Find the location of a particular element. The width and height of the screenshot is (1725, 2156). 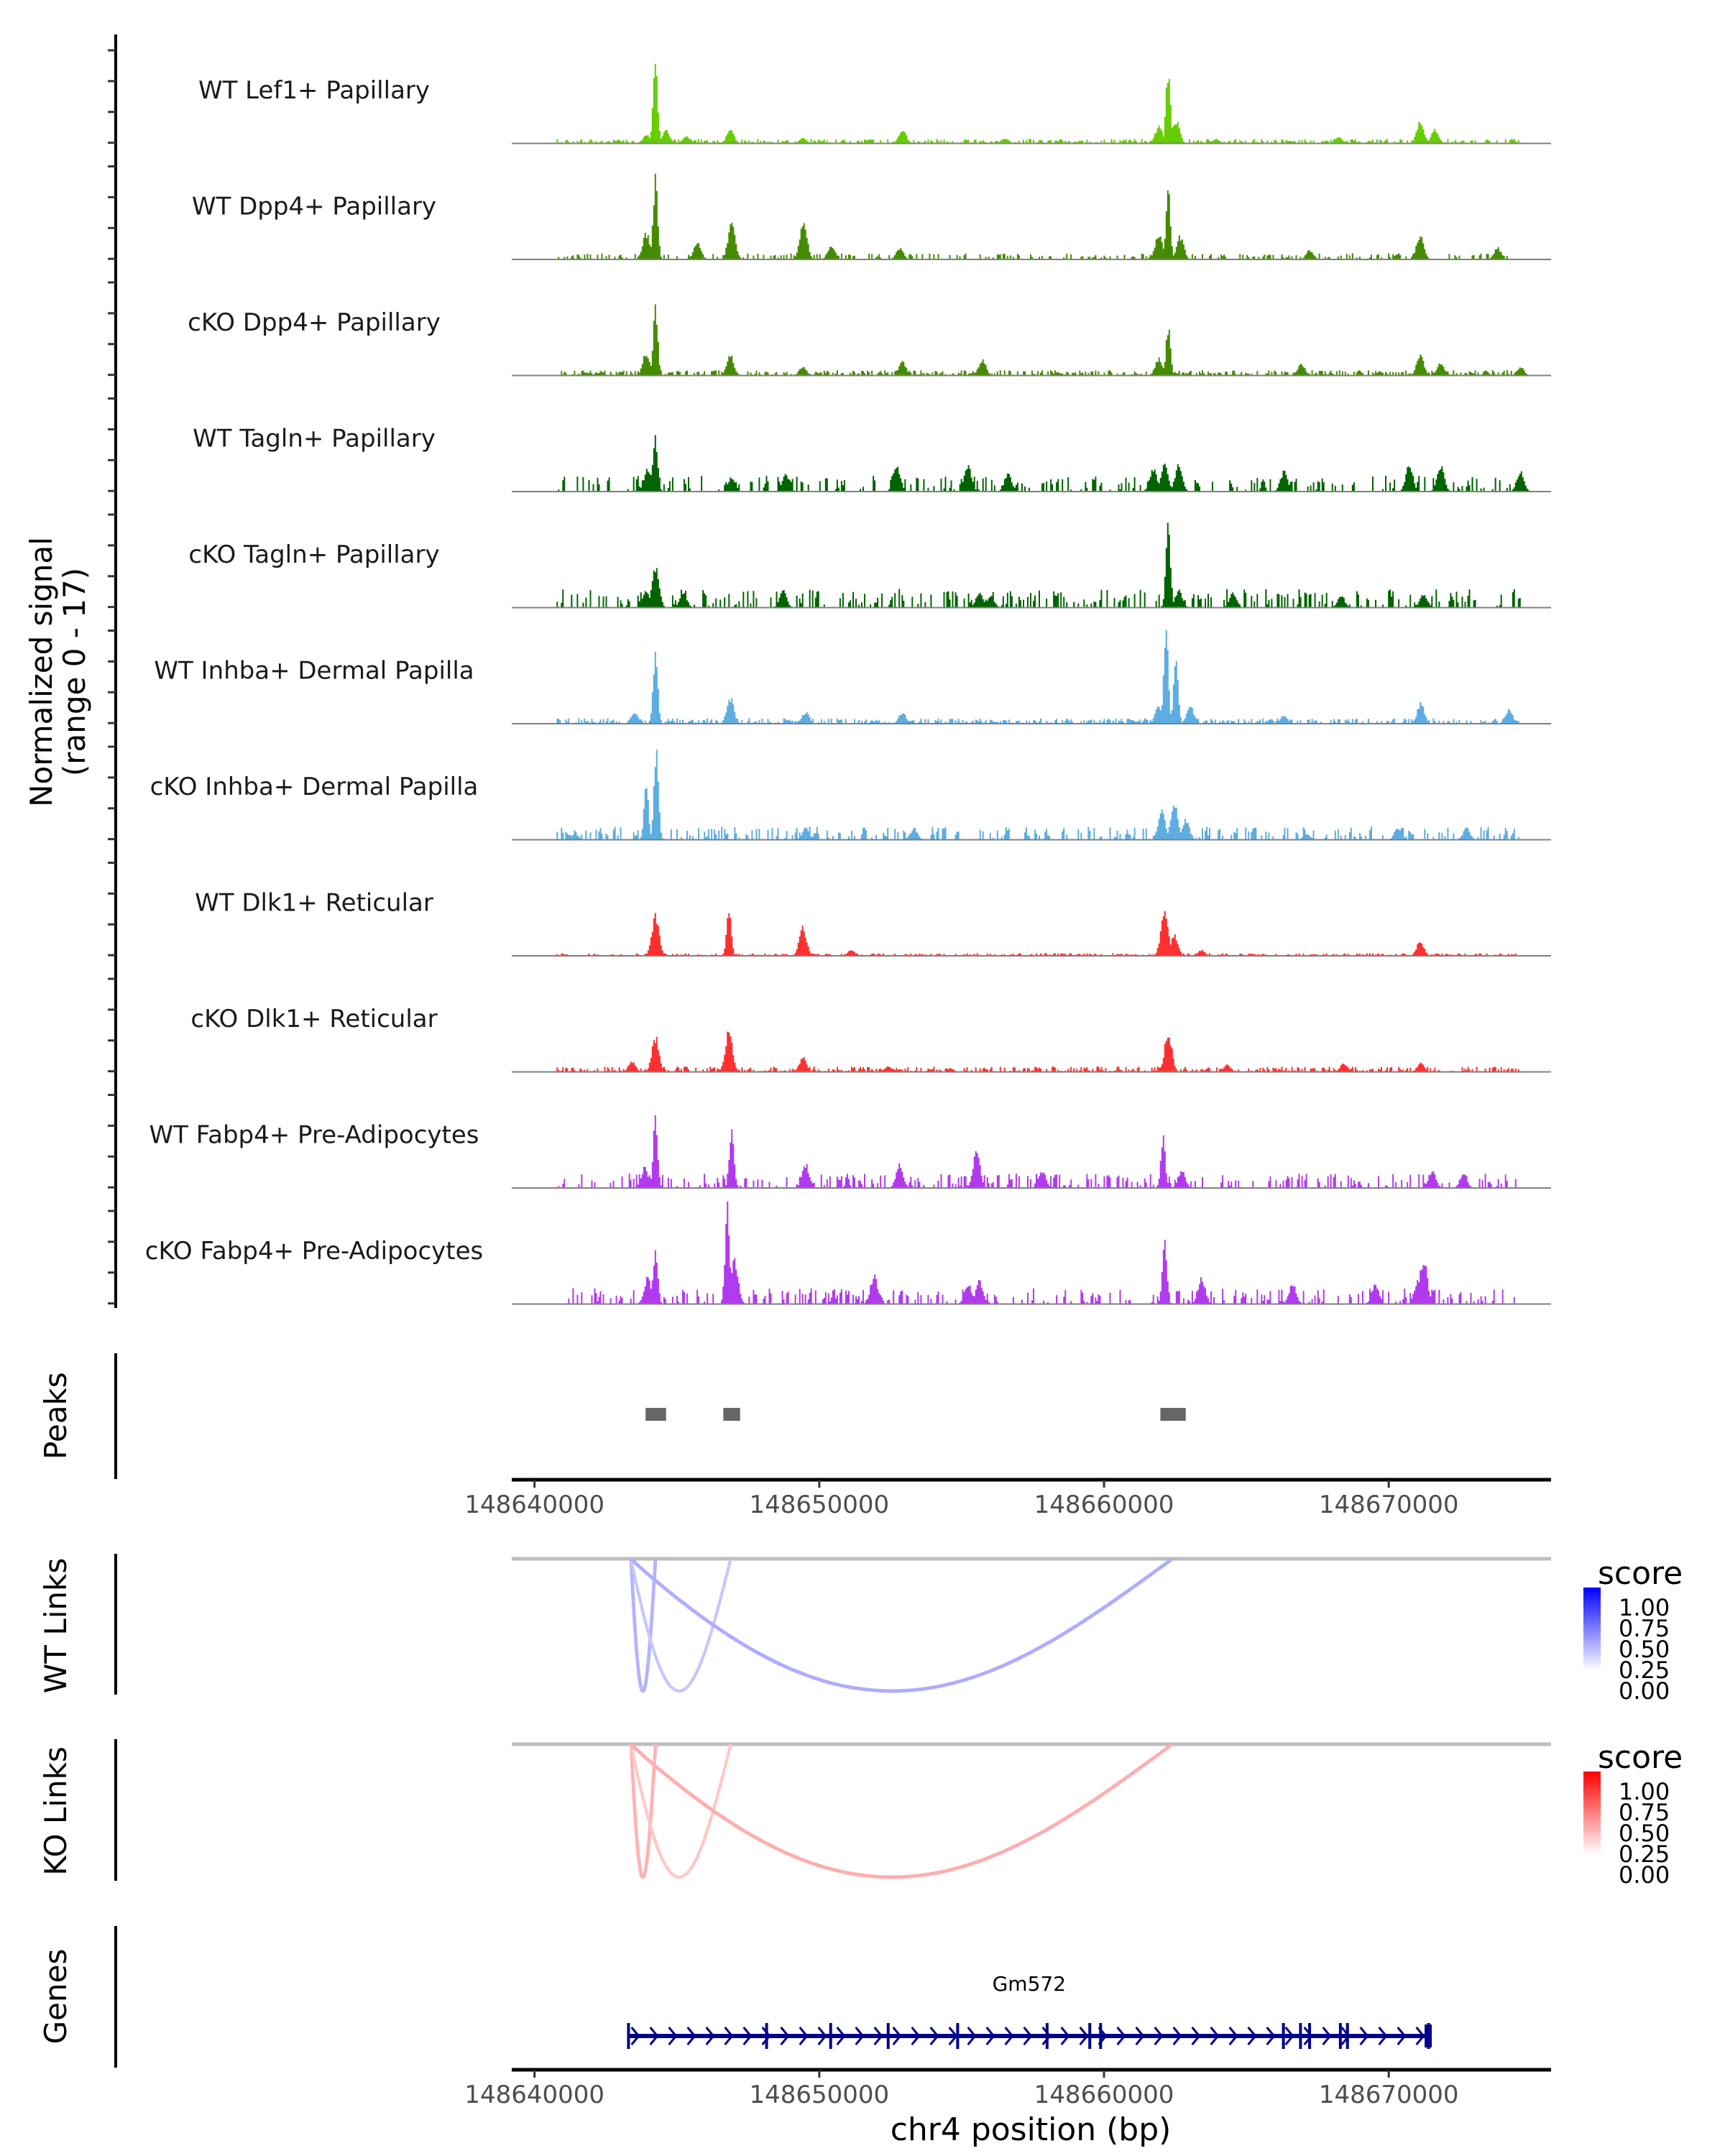

legend-wt-title: score is located at coordinates (1640, 1573).